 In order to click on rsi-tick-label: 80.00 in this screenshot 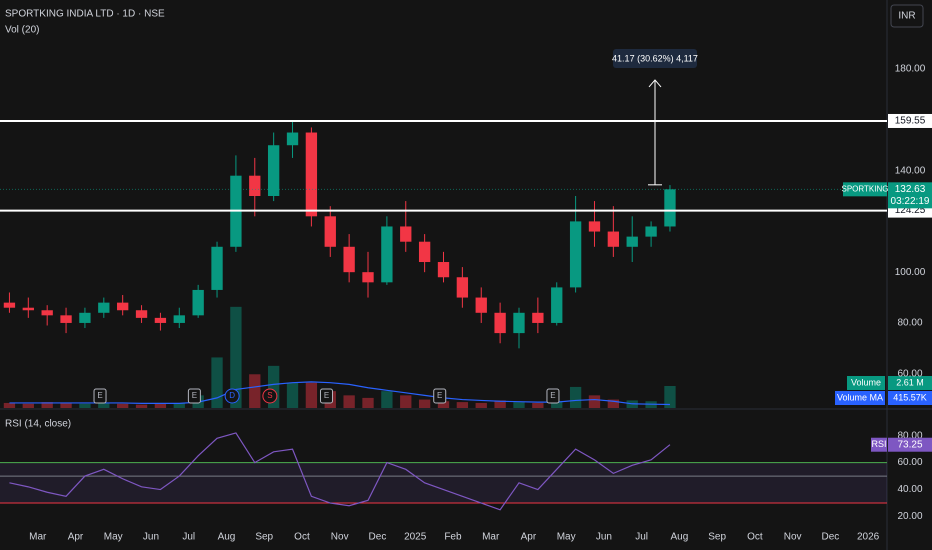, I will do `click(909, 435)`.